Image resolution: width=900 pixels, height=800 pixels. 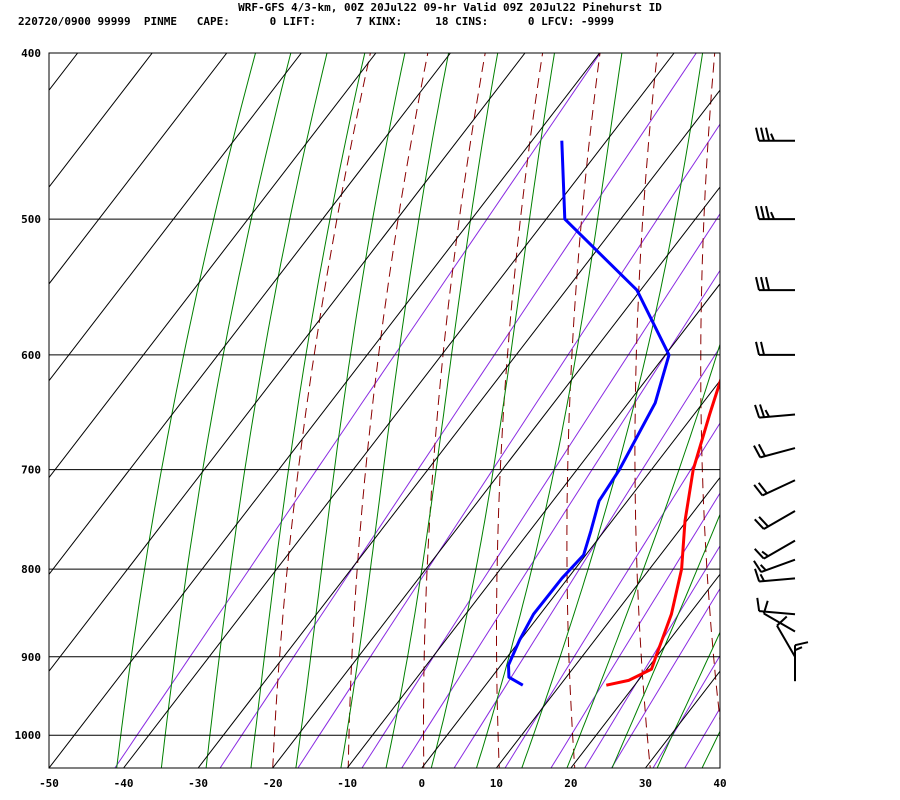 What do you see at coordinates (347, 783) in the screenshot?
I see `x-tick-label: -10` at bounding box center [347, 783].